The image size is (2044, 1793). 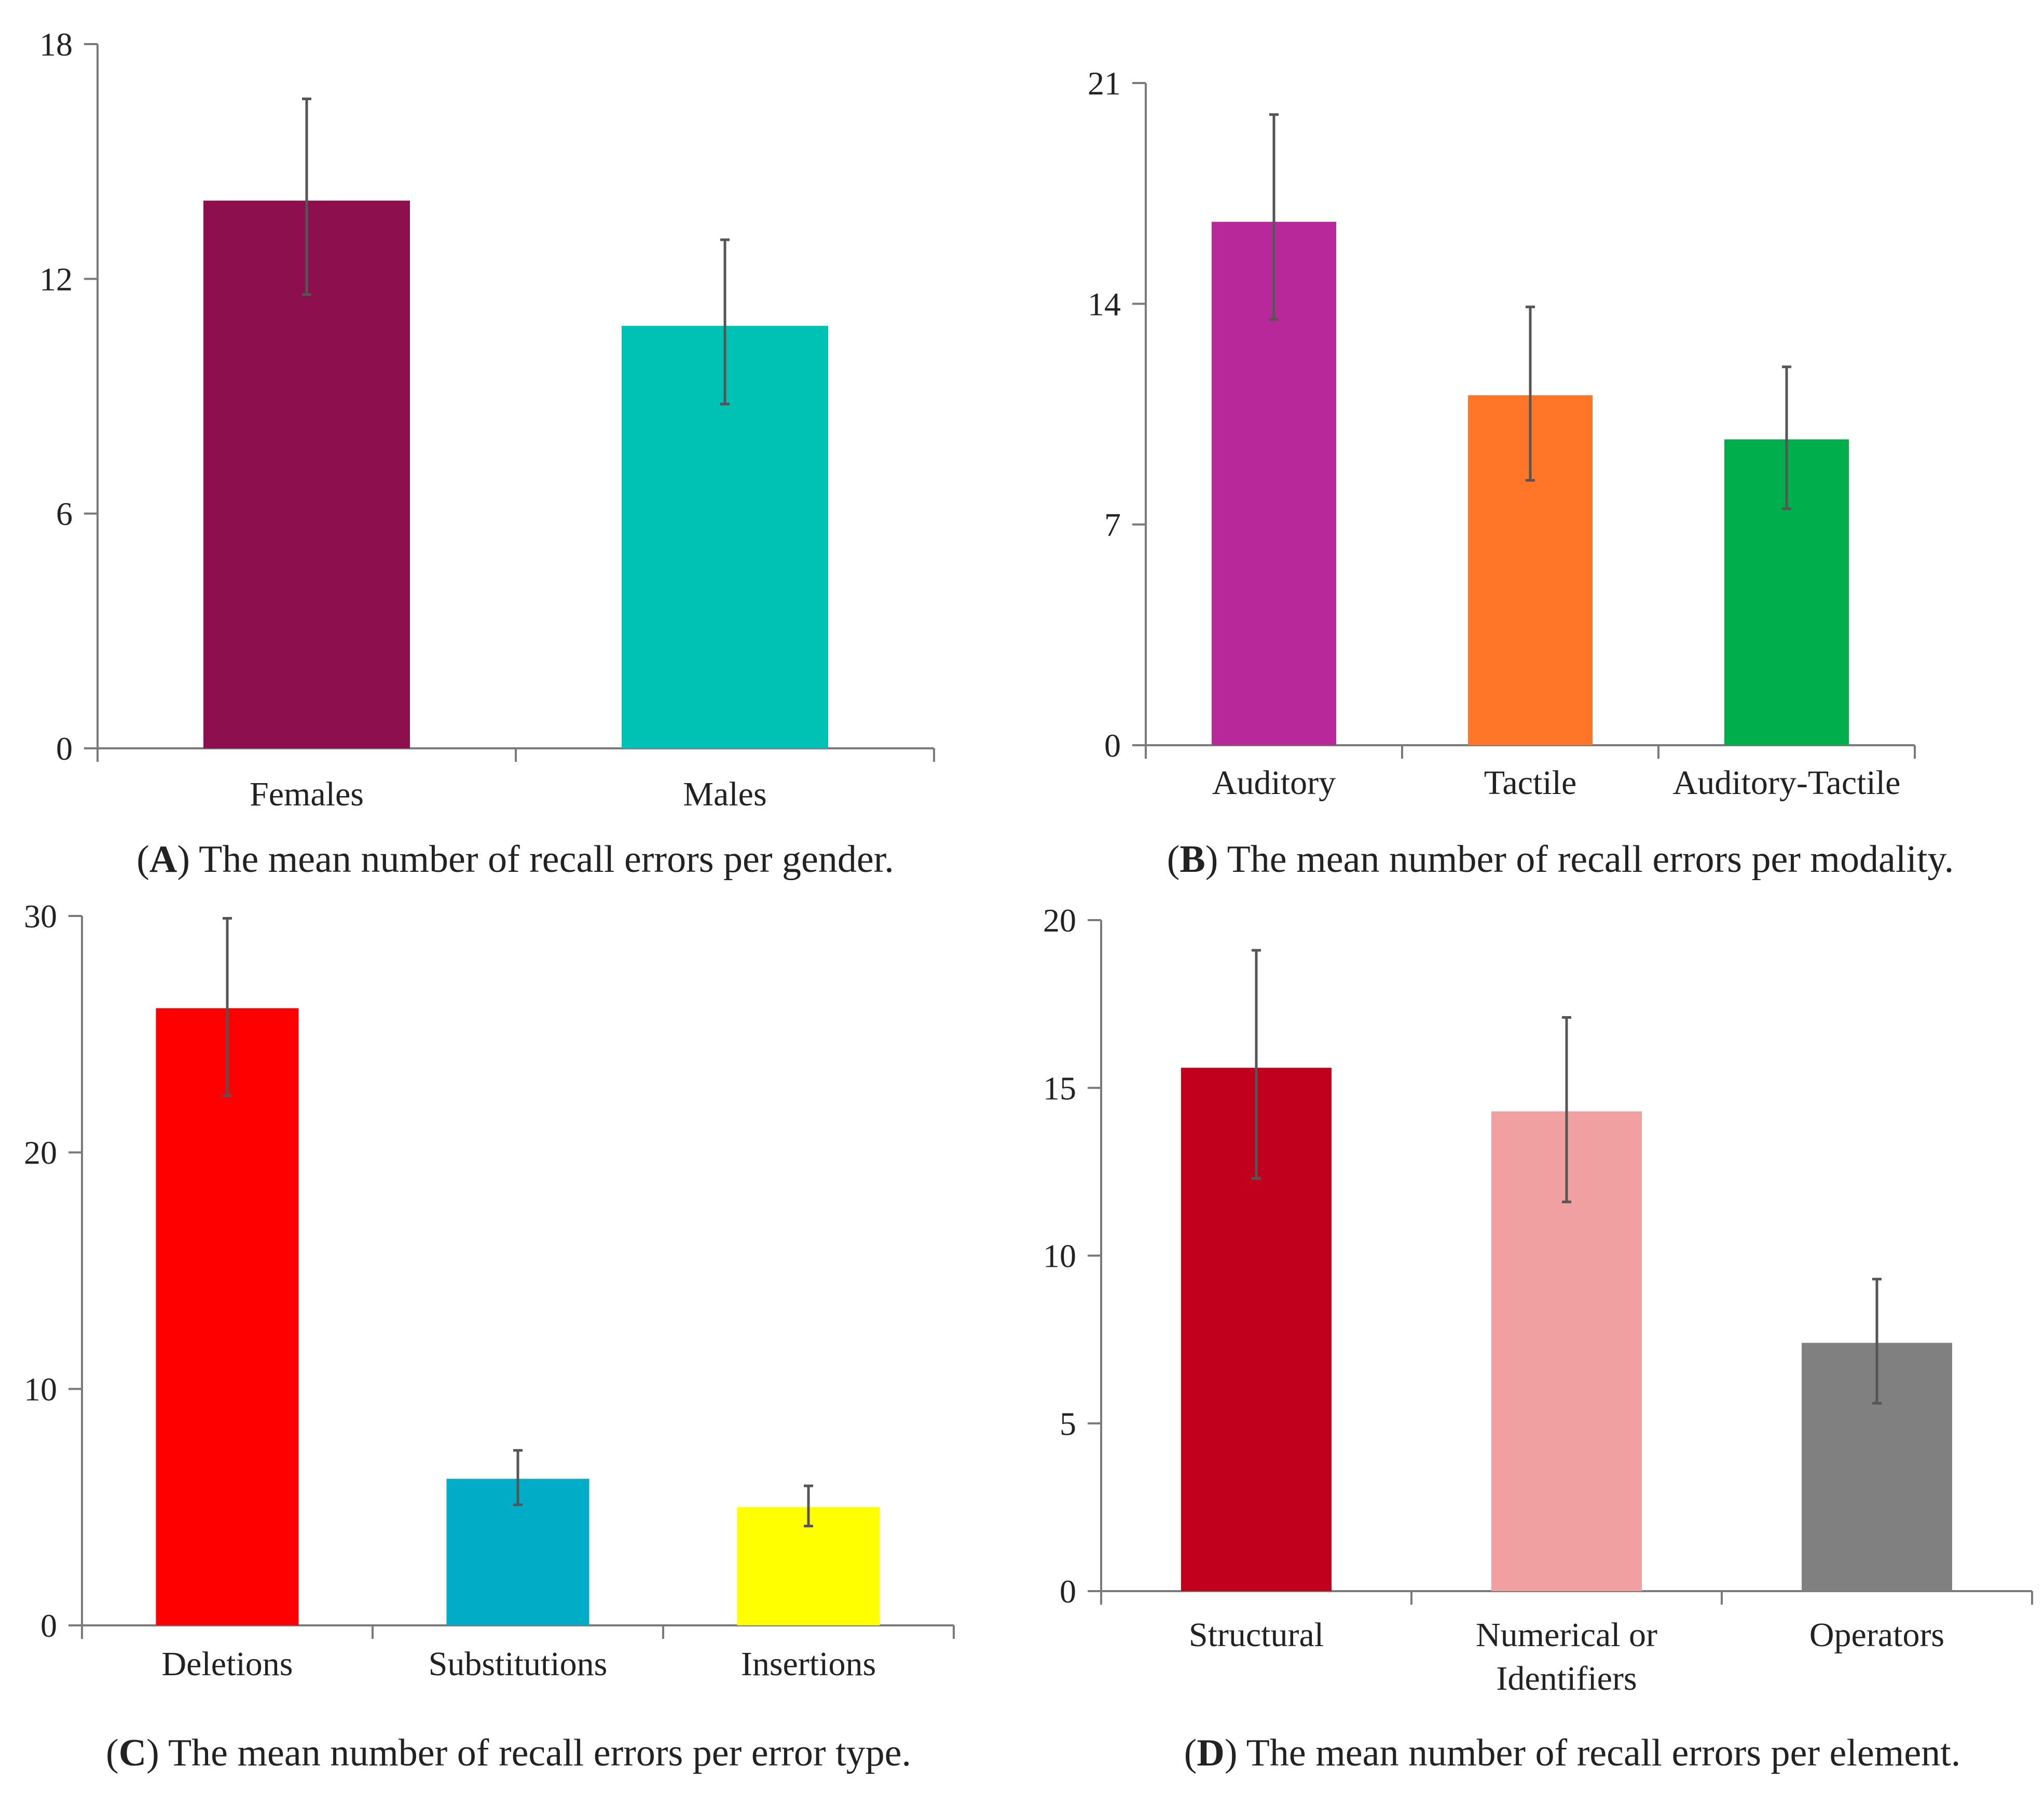 What do you see at coordinates (1192, 859) in the screenshot?
I see `caption-letter: B` at bounding box center [1192, 859].